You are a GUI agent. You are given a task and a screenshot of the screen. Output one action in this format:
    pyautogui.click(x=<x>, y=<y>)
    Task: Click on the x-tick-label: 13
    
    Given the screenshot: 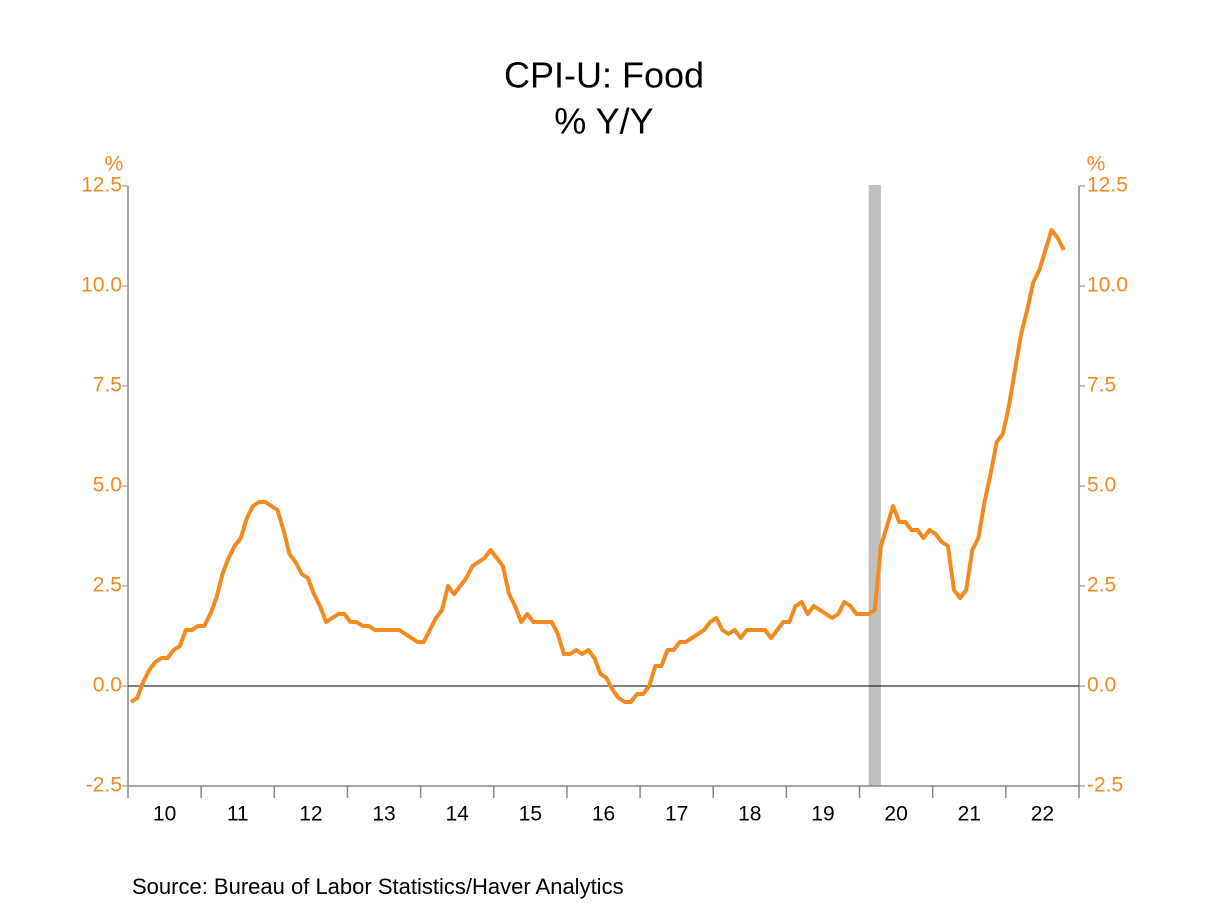 What is the action you would take?
    pyautogui.click(x=383, y=814)
    